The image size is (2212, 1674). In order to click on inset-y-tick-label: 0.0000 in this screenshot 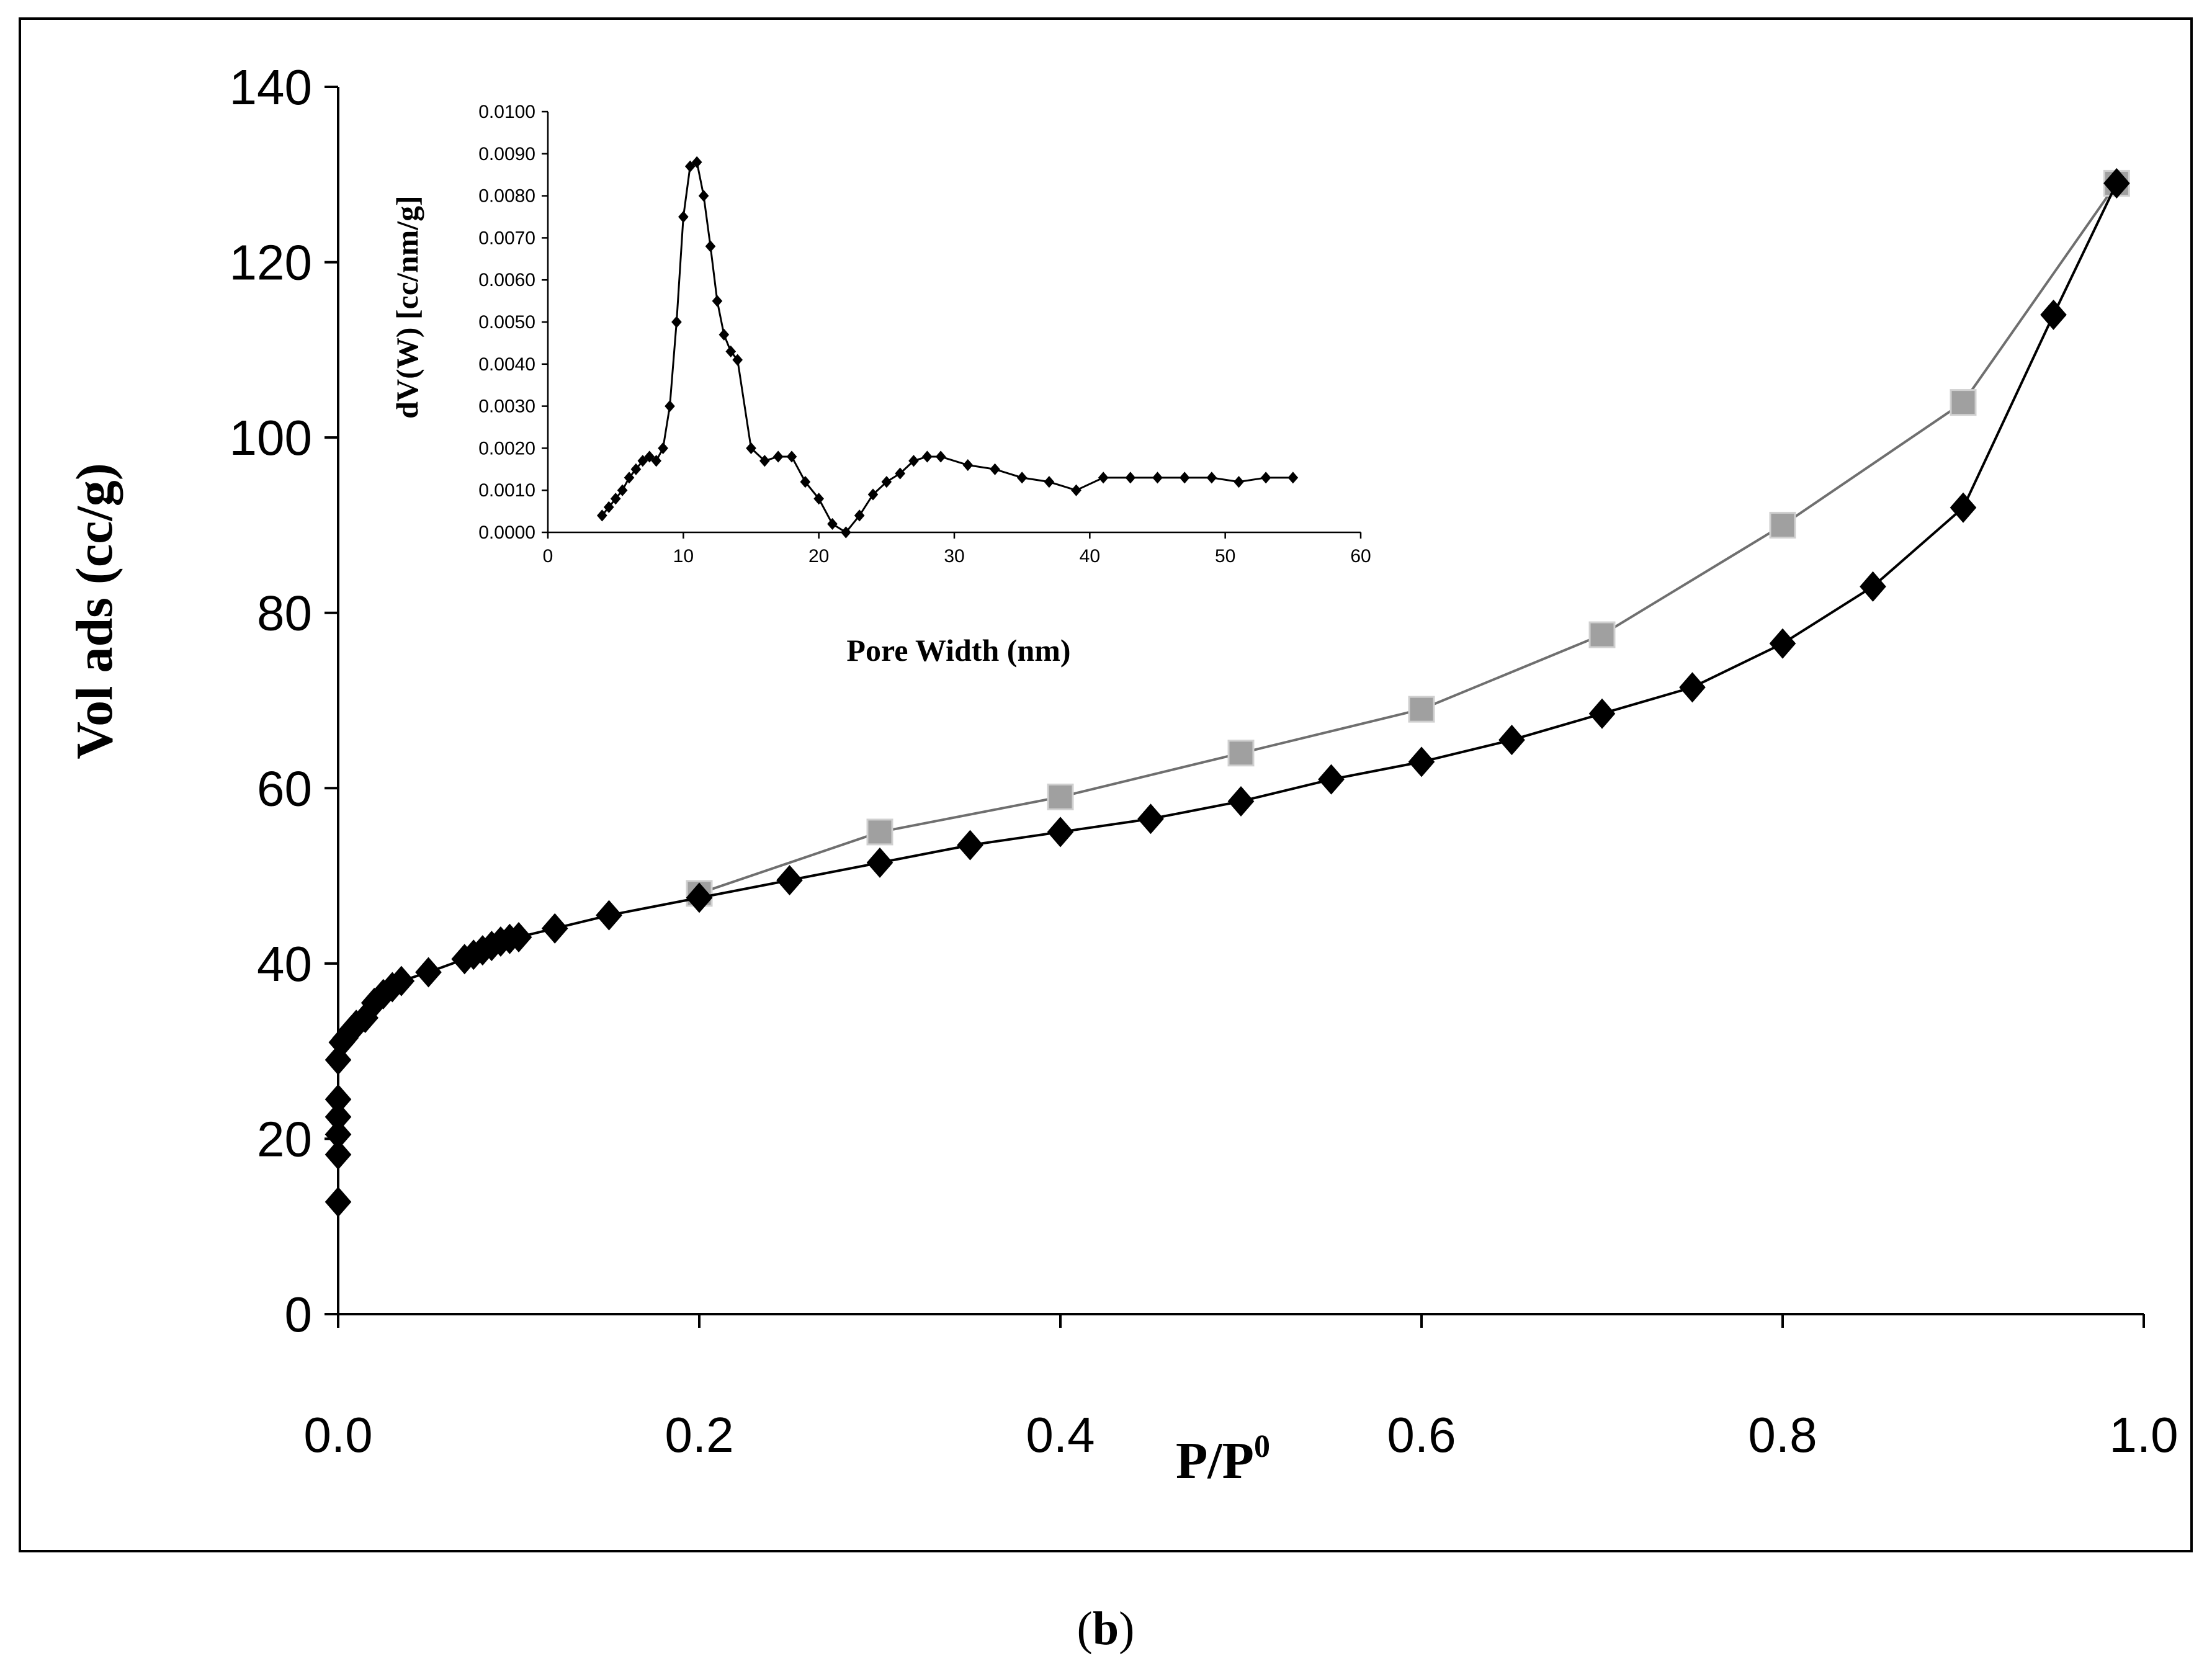, I will do `click(507, 533)`.